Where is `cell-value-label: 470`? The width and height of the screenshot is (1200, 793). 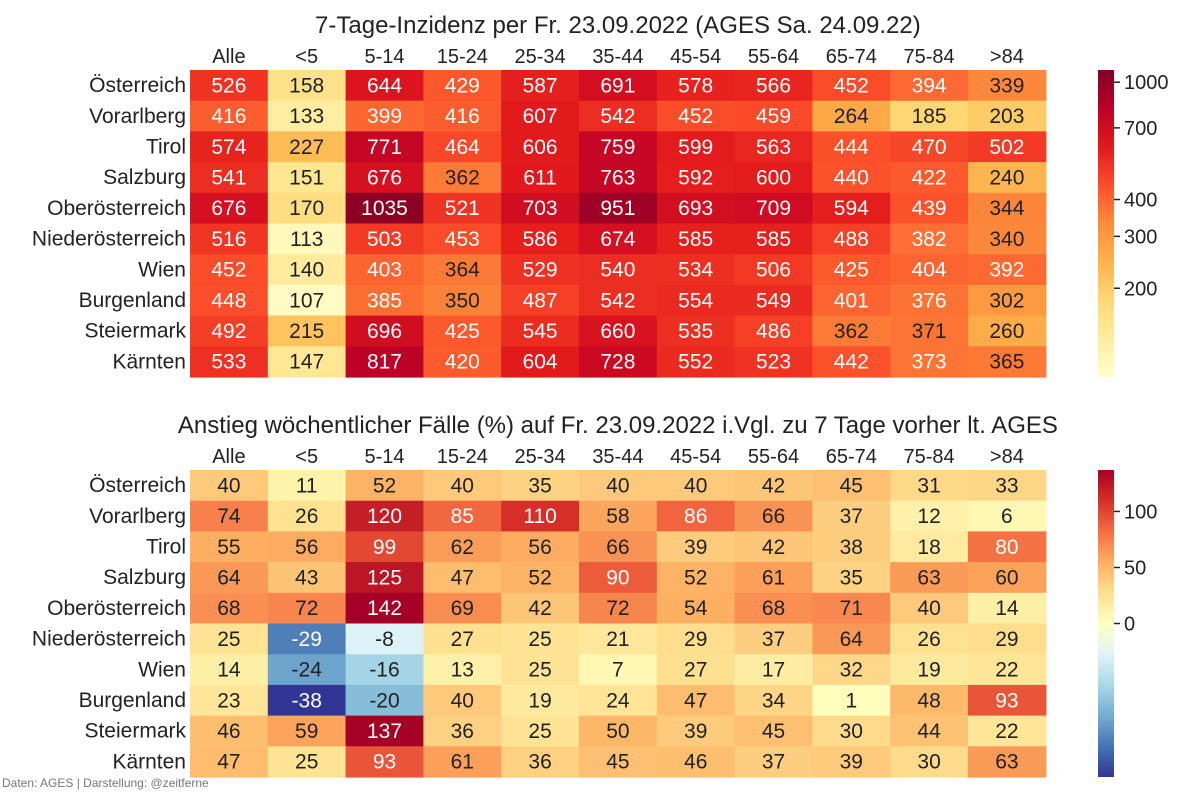
cell-value-label: 470 is located at coordinates (929, 147).